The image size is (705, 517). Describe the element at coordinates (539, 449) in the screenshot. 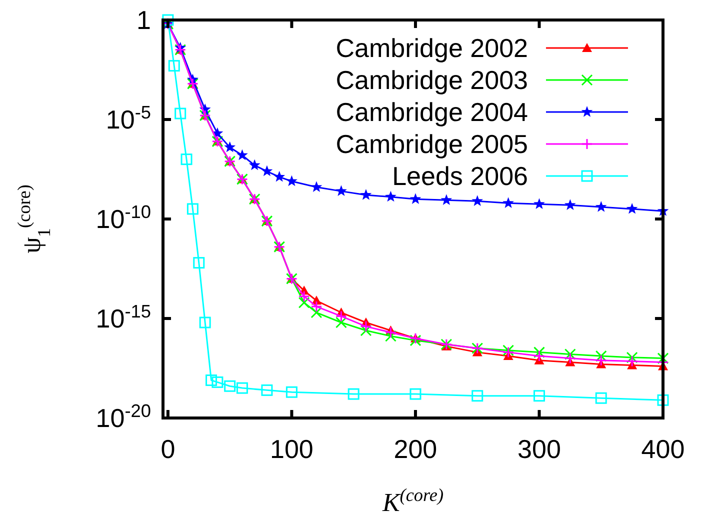

I see `x-tick-label: 300` at that location.